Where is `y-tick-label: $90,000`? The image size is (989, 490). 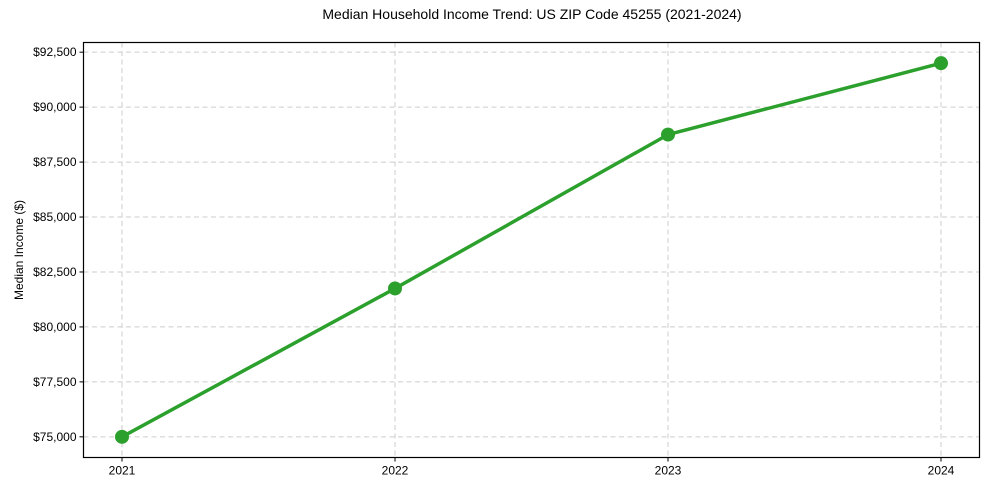
y-tick-label: $90,000 is located at coordinates (55, 107).